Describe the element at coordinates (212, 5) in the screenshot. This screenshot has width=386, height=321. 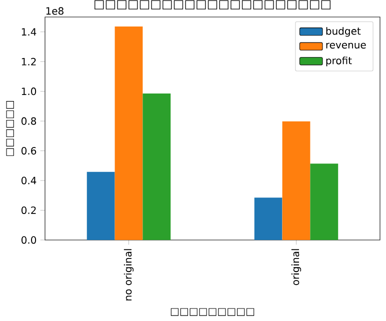
I see `chart-title: □□□□□□□□□□□□□□□□□□□□□` at that location.